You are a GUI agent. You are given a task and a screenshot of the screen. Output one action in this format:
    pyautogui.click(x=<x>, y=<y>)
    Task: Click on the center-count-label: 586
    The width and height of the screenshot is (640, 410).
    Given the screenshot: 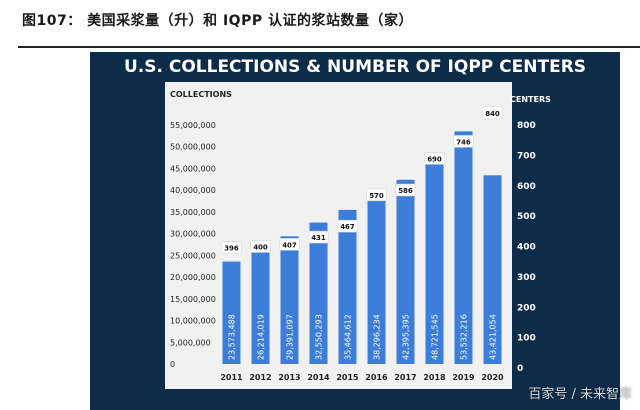 What is the action you would take?
    pyautogui.click(x=405, y=191)
    